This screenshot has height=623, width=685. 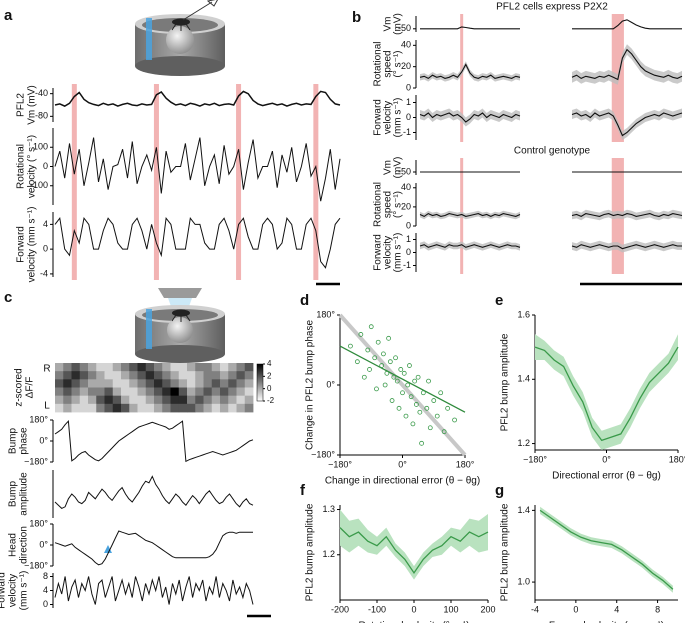 I want to click on y-tick-label: 1.2, so click(x=328, y=554).